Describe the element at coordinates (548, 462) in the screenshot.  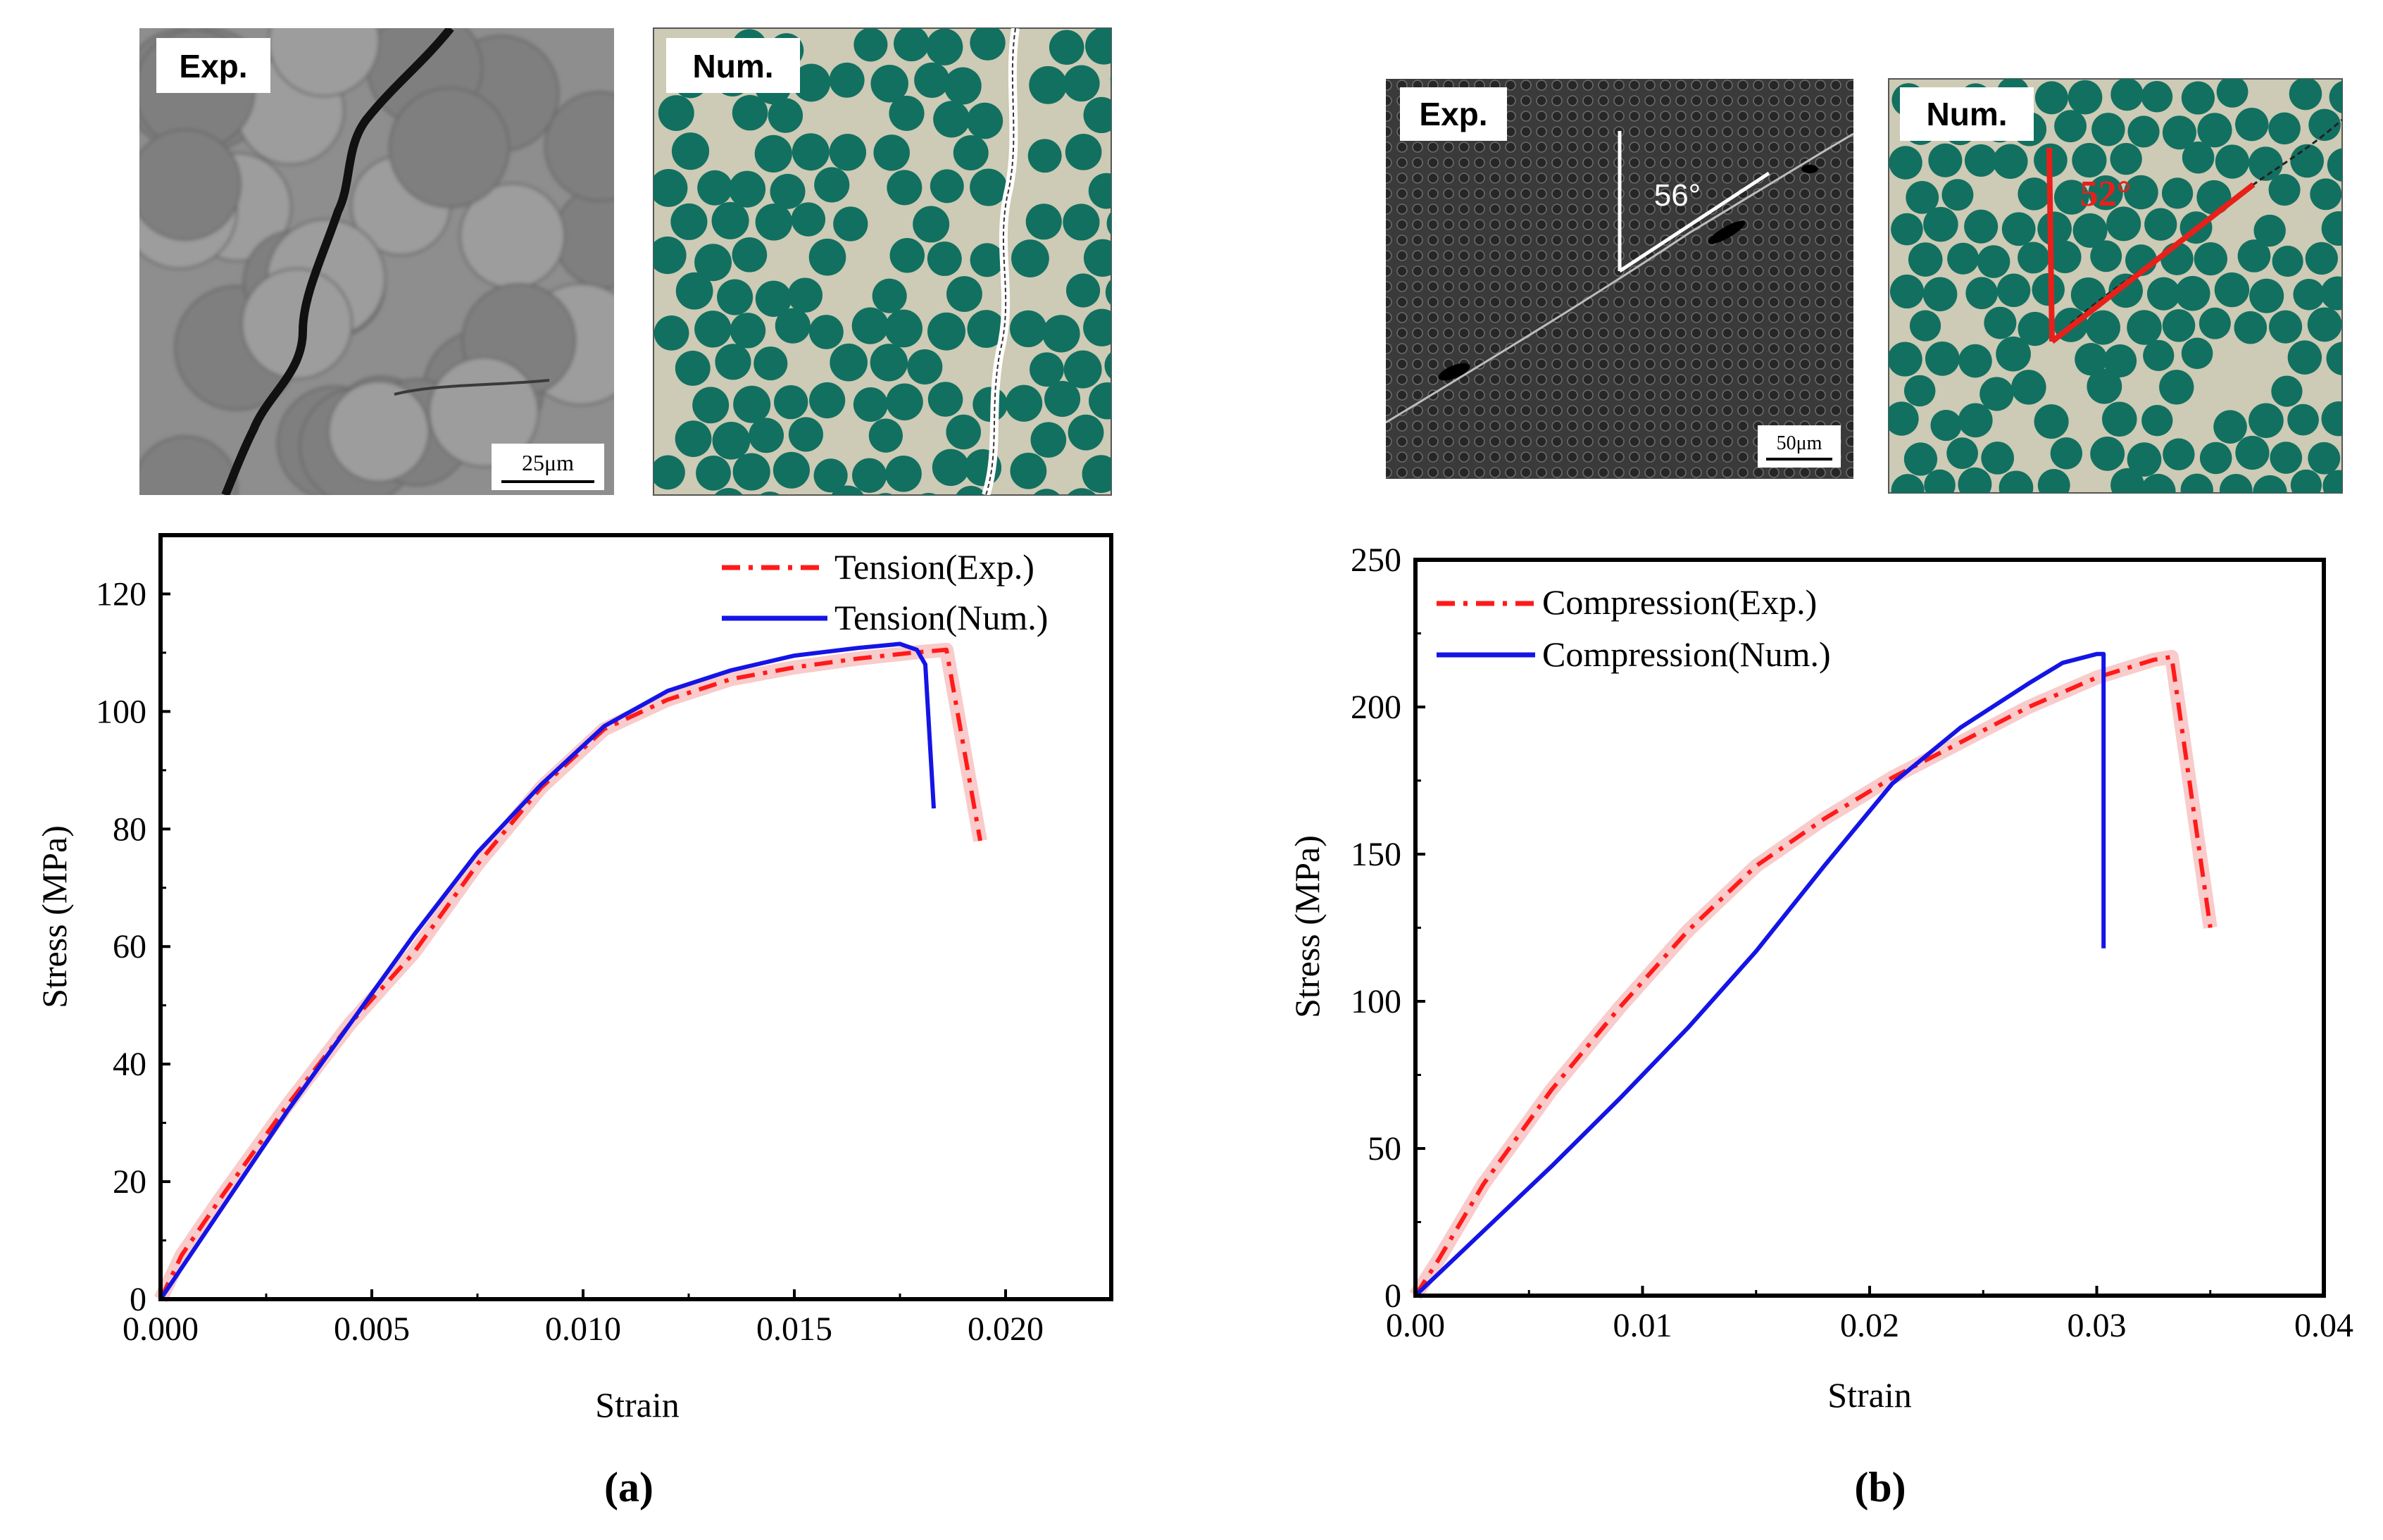
I see `scale-bar-label-a: 25μm` at that location.